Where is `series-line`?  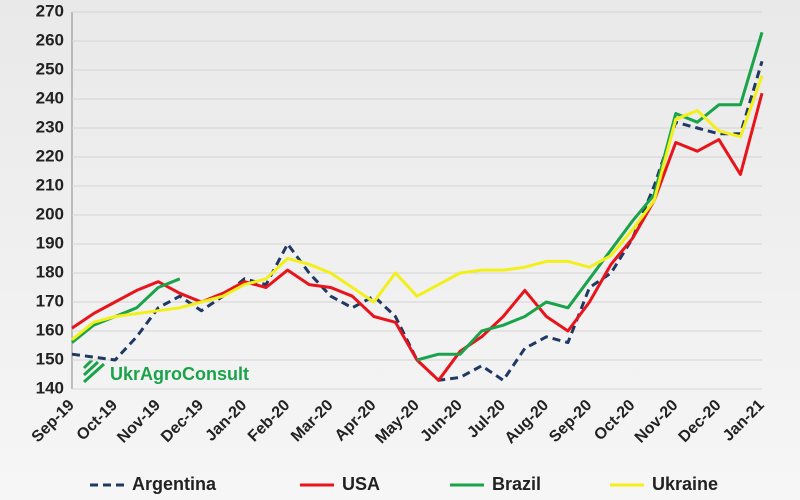
series-line is located at coordinates (126, 310).